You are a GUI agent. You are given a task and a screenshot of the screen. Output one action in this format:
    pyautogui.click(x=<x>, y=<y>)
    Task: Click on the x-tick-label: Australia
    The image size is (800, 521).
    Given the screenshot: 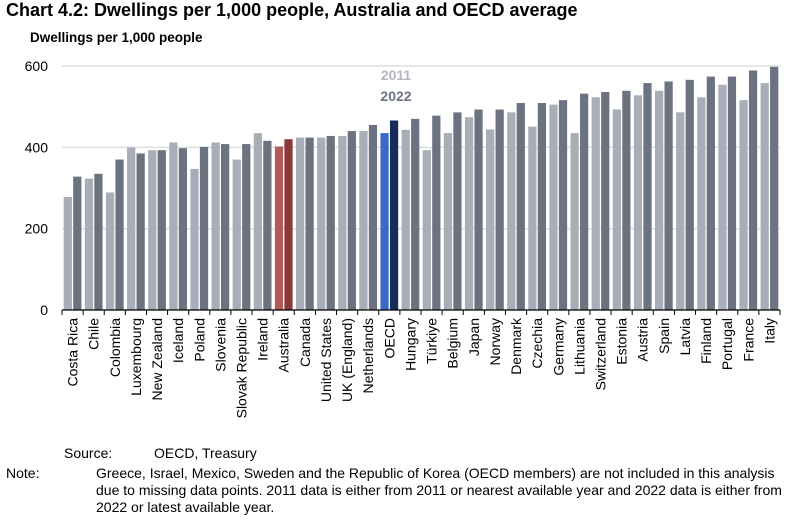 What is the action you would take?
    pyautogui.click(x=284, y=345)
    